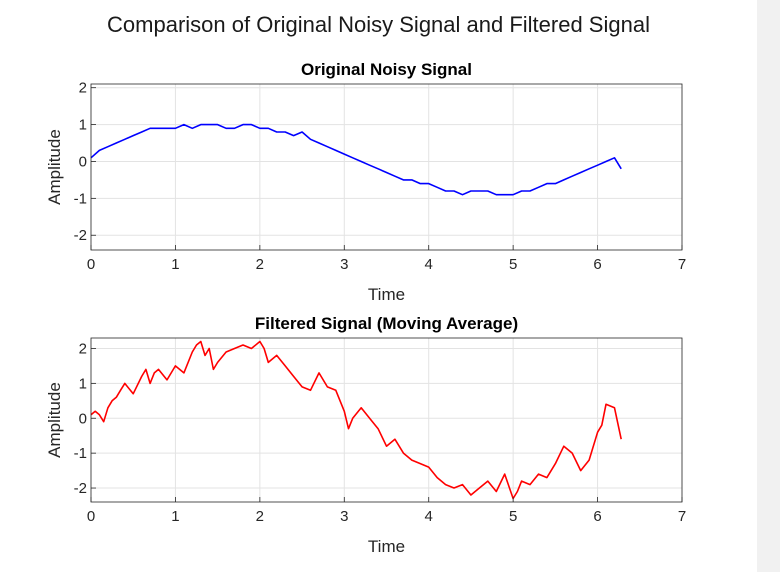  I want to click on subplot-title: Original Noisy Signal, so click(386, 69).